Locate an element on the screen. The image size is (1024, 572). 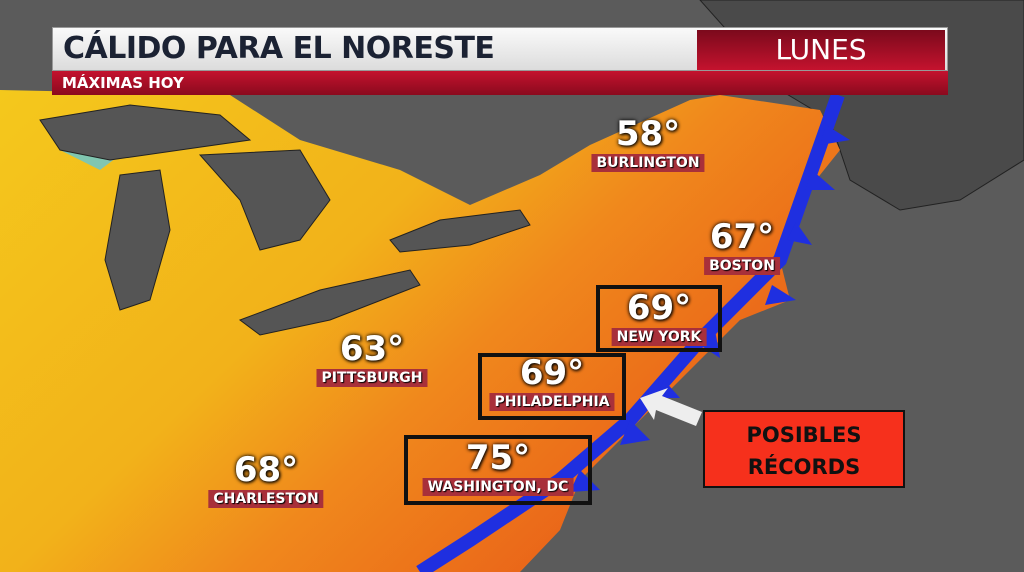
lake-erie is located at coordinates (329, 302).